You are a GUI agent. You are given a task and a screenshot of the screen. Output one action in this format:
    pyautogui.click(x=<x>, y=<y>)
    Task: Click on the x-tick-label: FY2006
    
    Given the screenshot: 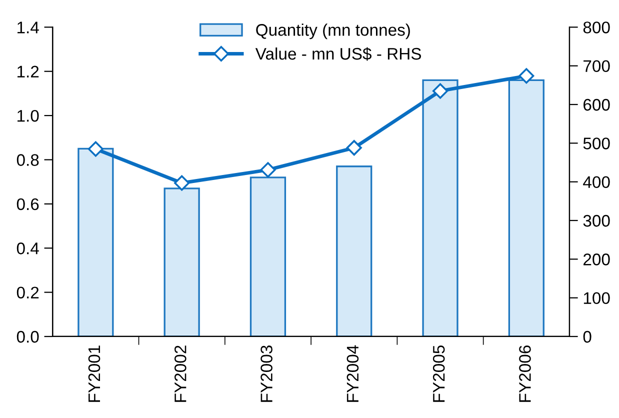 What is the action you would take?
    pyautogui.click(x=525, y=374)
    